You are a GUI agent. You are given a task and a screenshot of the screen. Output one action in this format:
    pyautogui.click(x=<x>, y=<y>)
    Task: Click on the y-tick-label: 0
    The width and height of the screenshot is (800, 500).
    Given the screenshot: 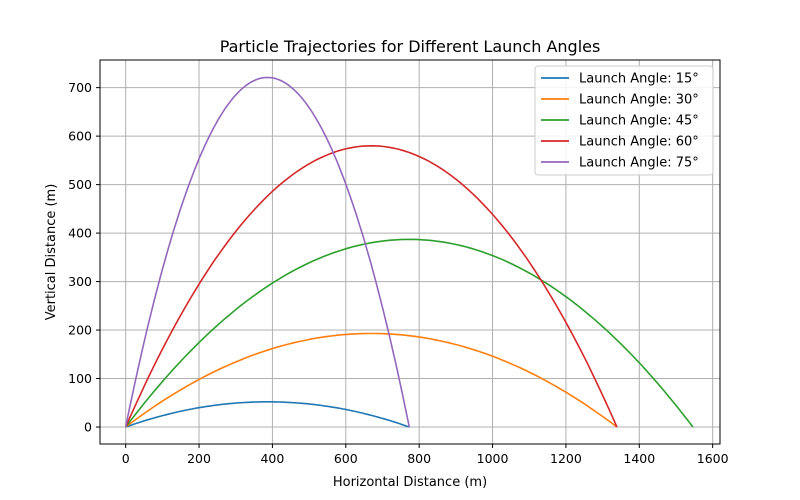 What is the action you would take?
    pyautogui.click(x=88, y=427)
    